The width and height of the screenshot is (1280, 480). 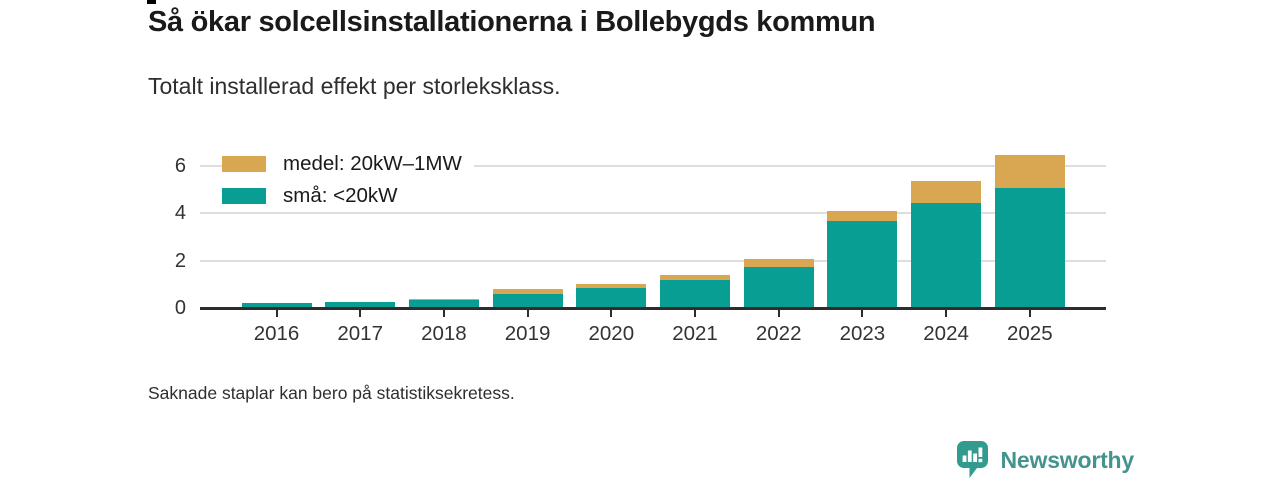 What do you see at coordinates (443, 303) in the screenshot?
I see `bar-segment-sma-2018` at bounding box center [443, 303].